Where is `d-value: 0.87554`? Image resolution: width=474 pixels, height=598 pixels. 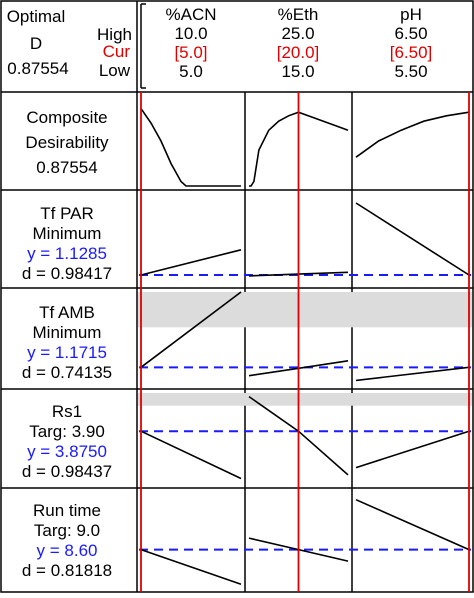
d-value: 0.87554 is located at coordinates (37, 68).